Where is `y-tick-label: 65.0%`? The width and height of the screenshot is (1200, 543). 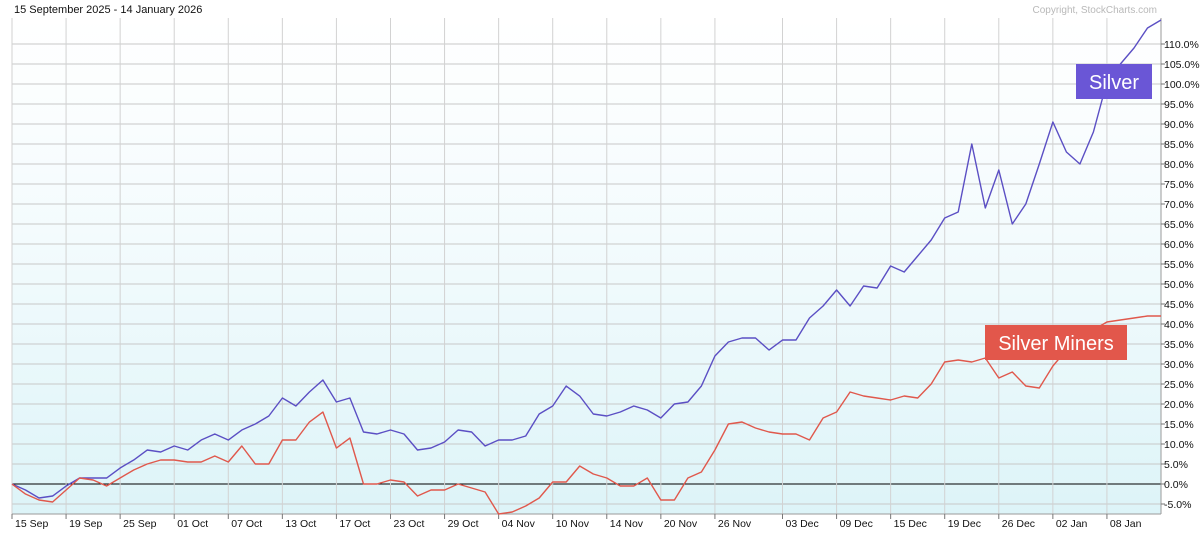
y-tick-label: 65.0% is located at coordinates (1179, 225).